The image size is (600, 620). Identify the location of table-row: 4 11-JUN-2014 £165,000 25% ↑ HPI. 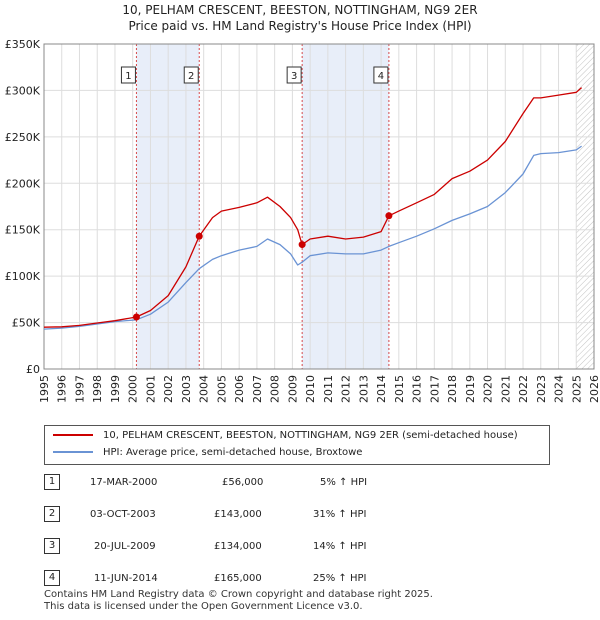
(224, 580).